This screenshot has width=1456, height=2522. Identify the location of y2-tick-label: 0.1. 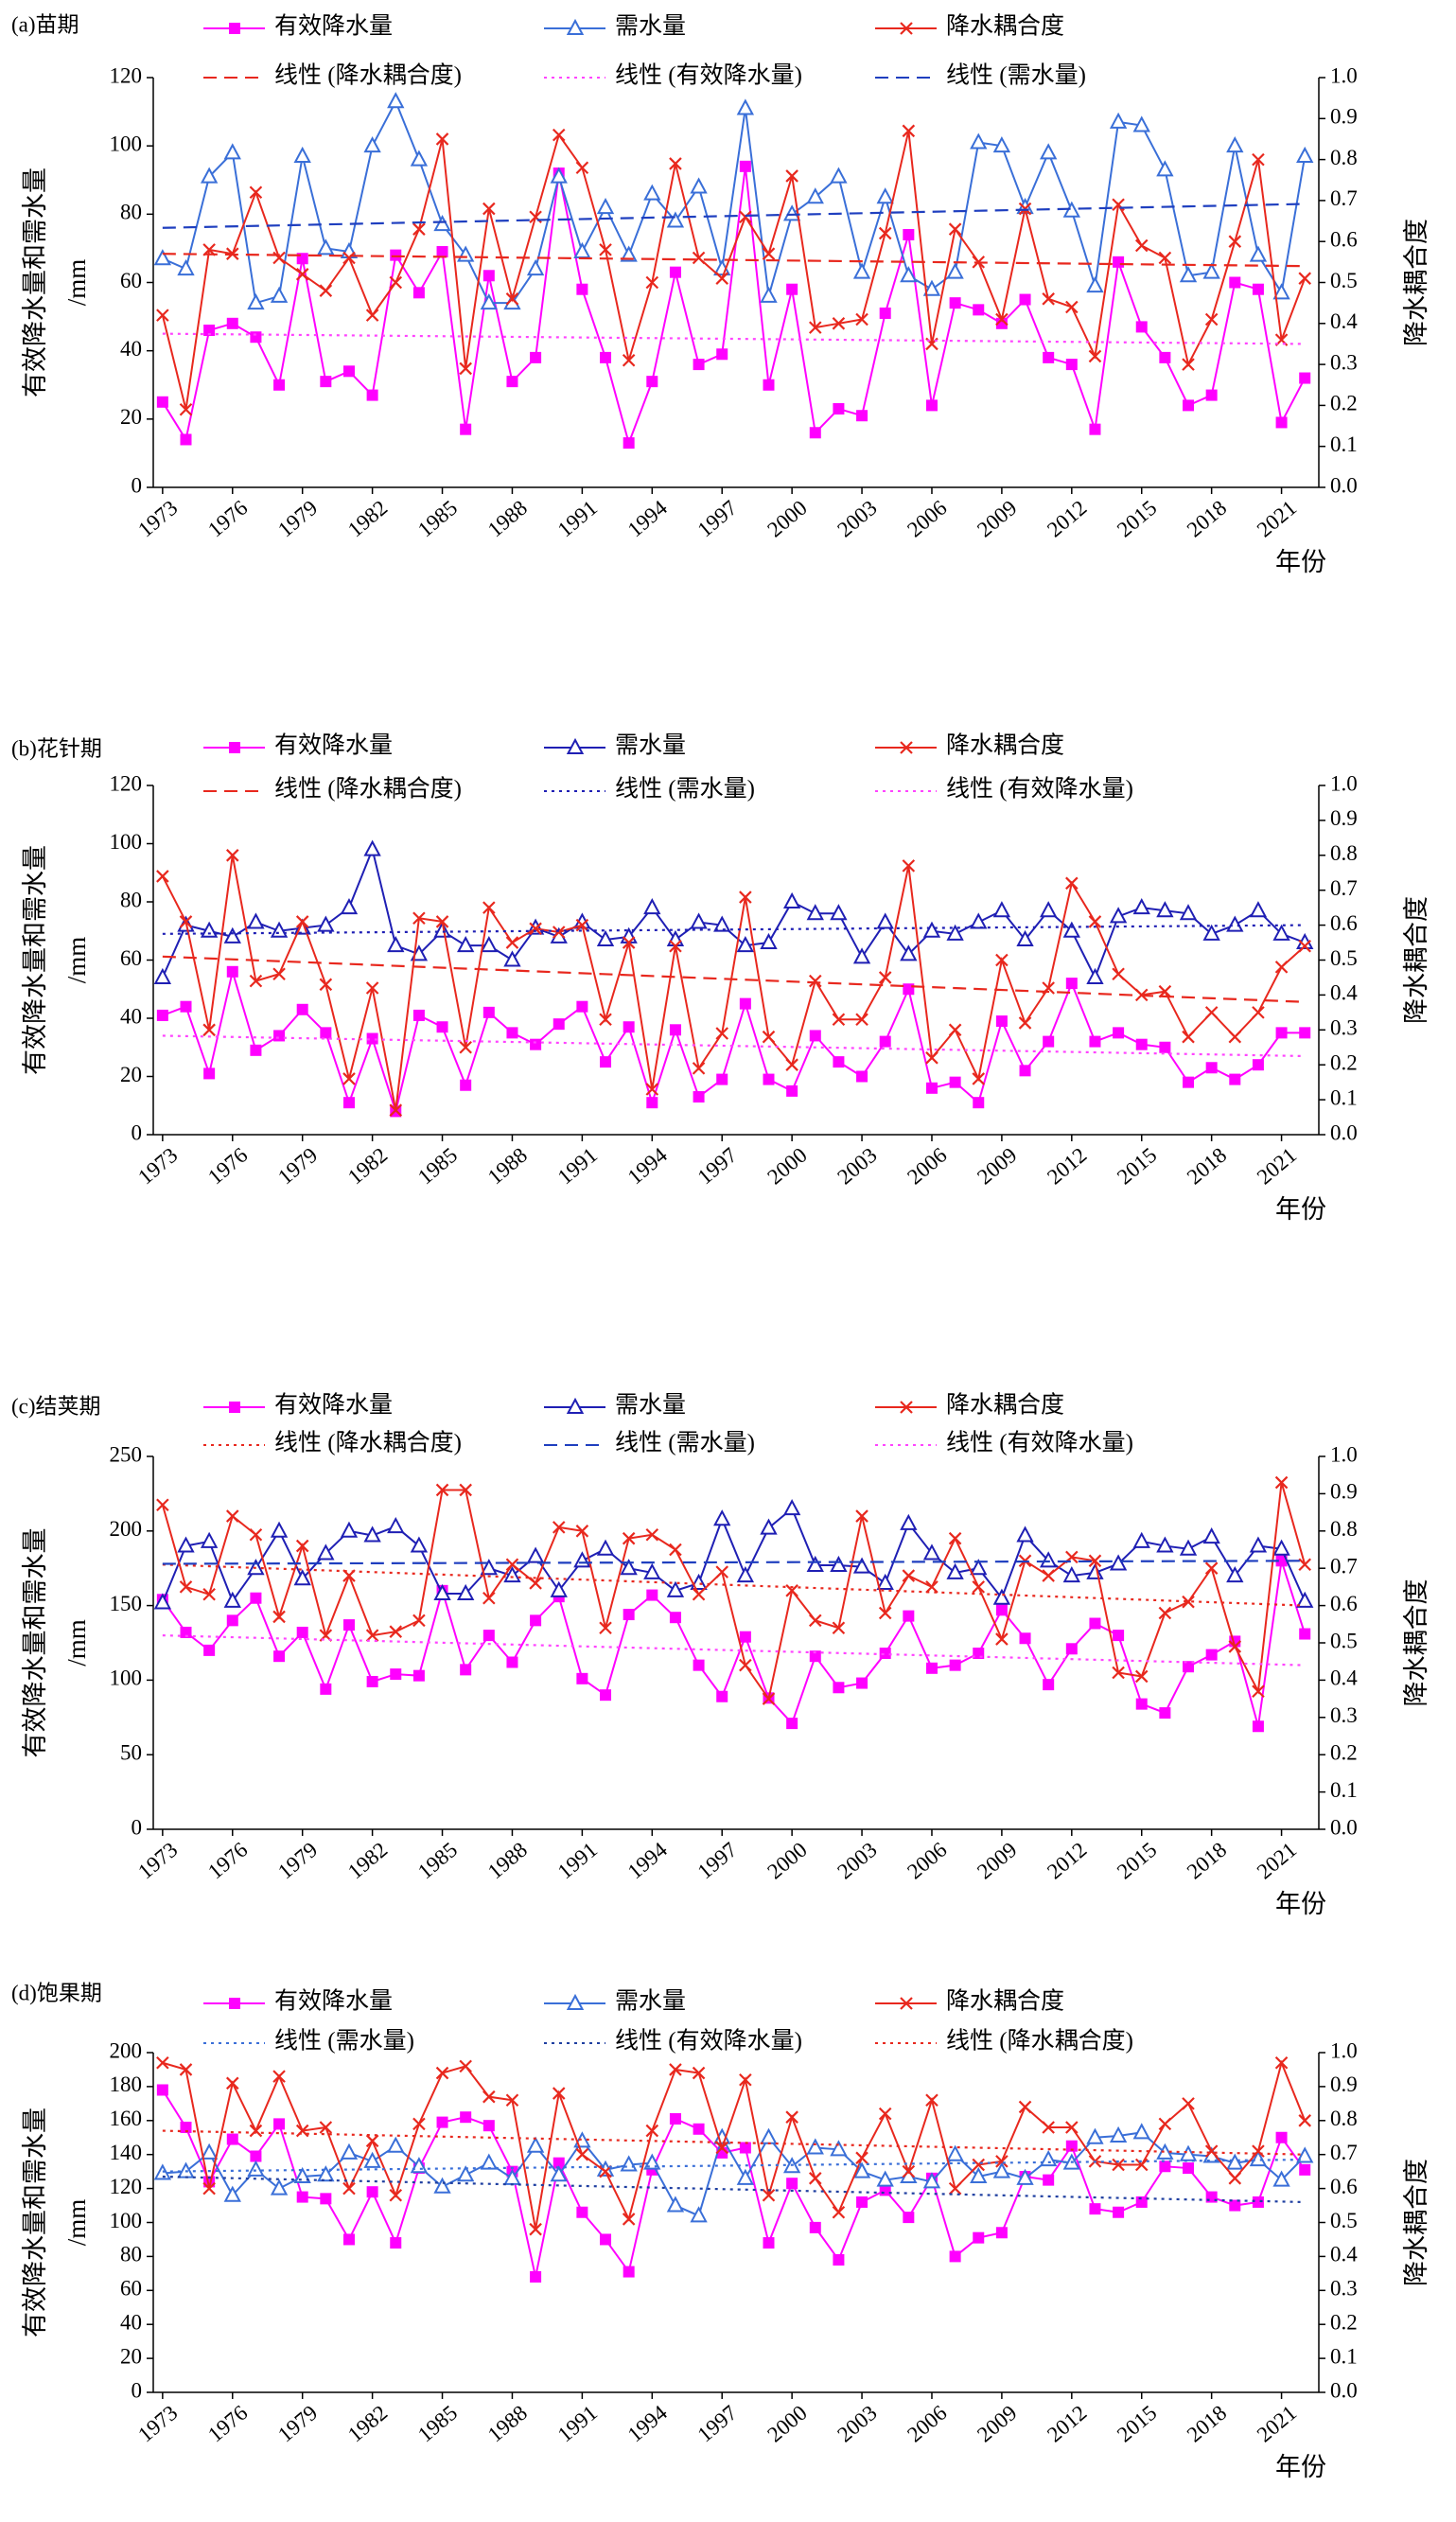
(1344, 1790).